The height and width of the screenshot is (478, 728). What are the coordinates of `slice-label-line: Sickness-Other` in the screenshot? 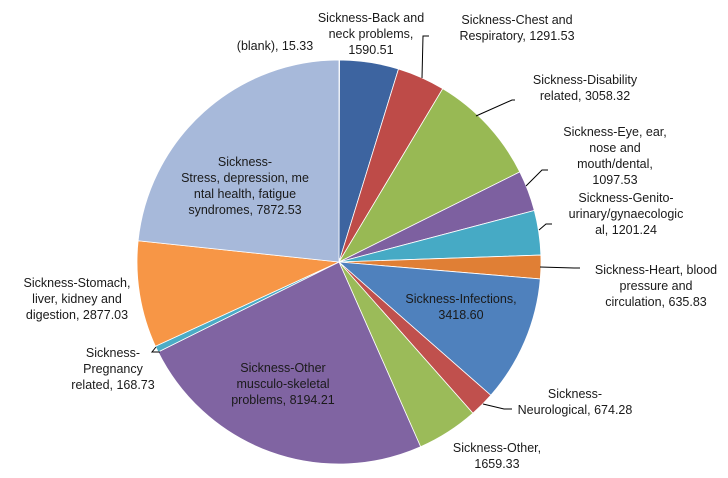 It's located at (282, 368).